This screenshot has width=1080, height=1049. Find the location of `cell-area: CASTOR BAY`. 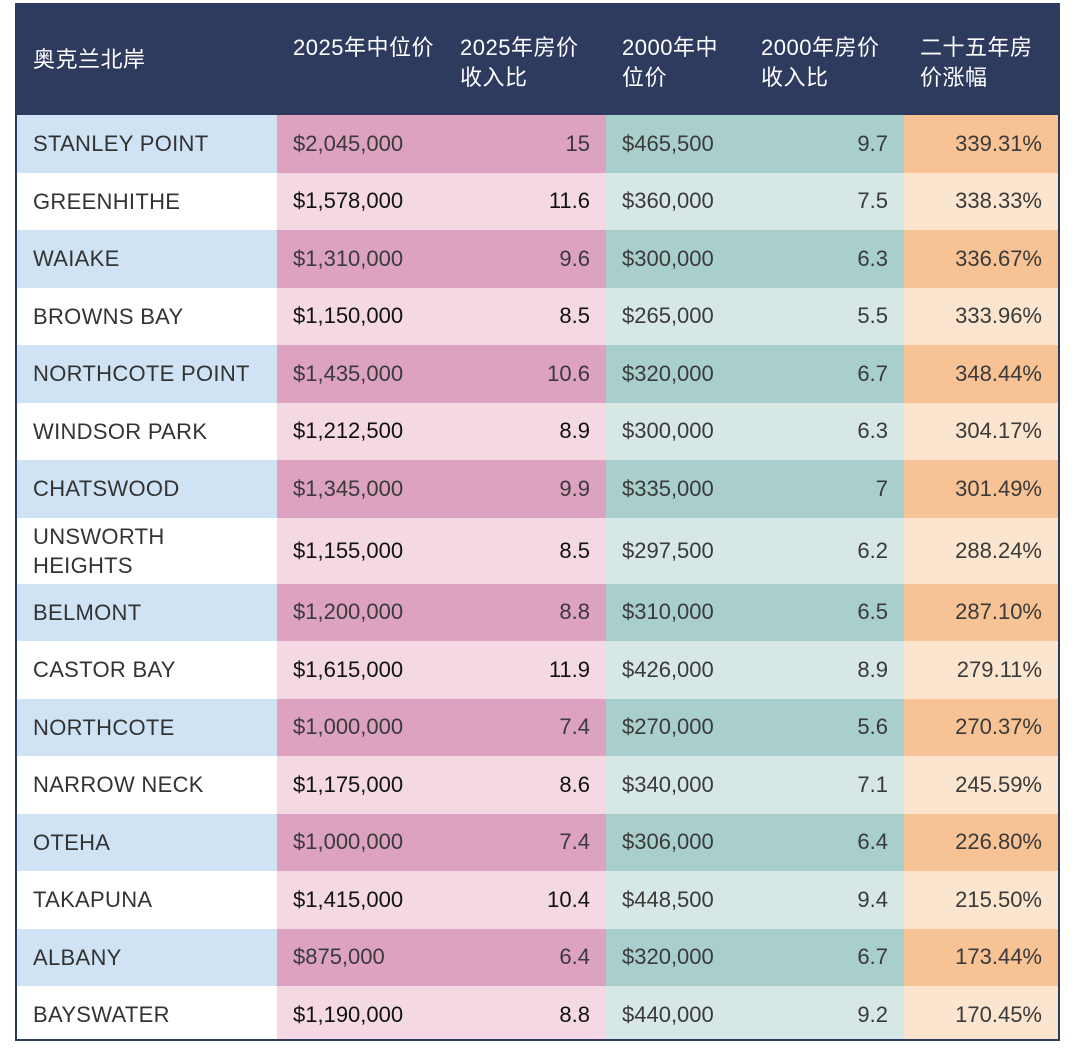

cell-area: CASTOR BAY is located at coordinates (147, 670).